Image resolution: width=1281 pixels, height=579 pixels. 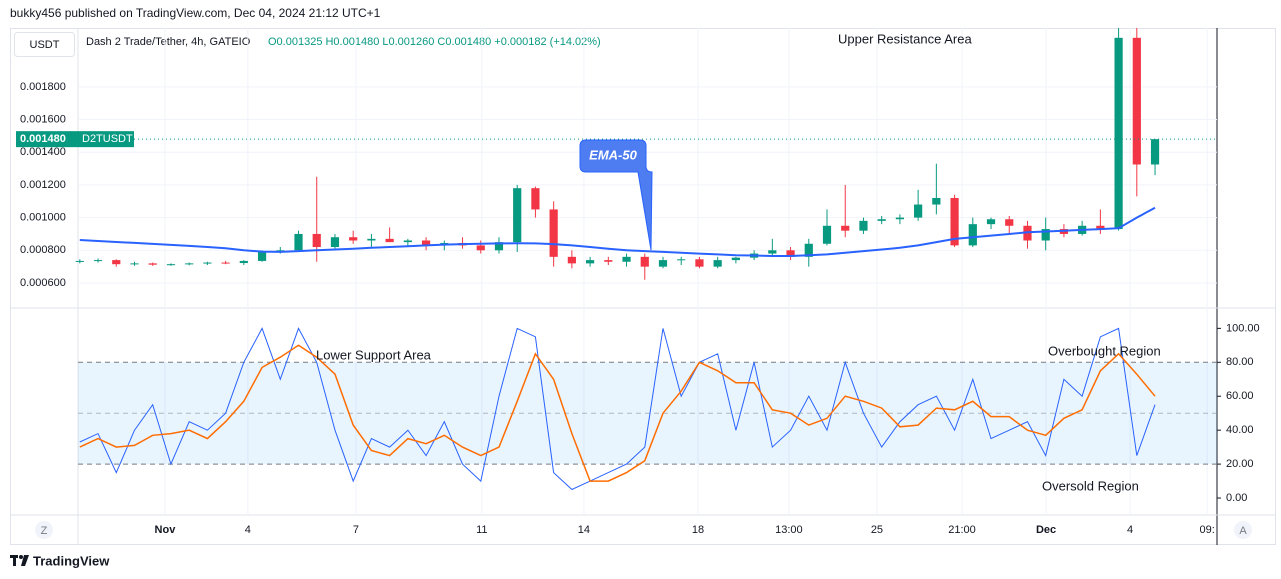 I want to click on y-tick-label: 40.00, so click(x=1240, y=430).